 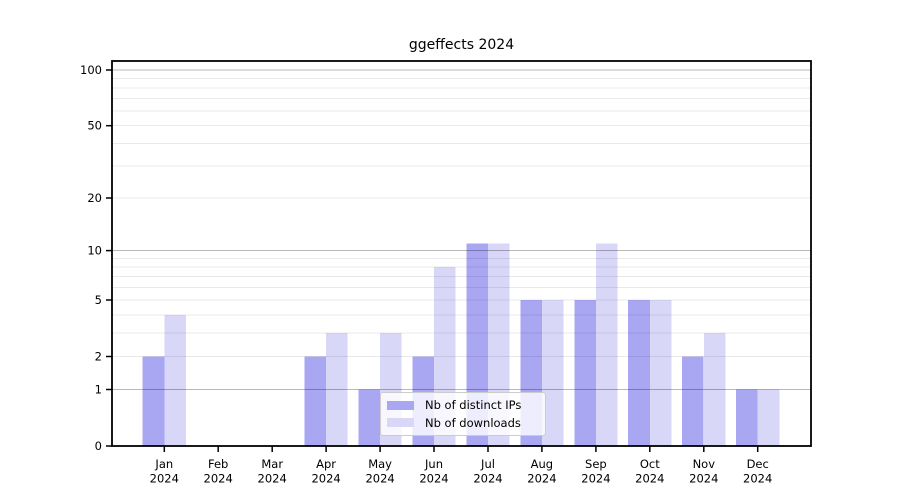 What do you see at coordinates (639, 373) in the screenshot?
I see `bar-distinct-ips-oct` at bounding box center [639, 373].